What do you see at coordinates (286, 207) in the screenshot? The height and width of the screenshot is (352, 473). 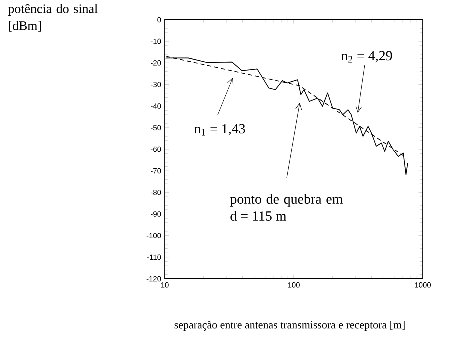 I see `annotation: ponto de quebra em d = 115 m` at bounding box center [286, 207].